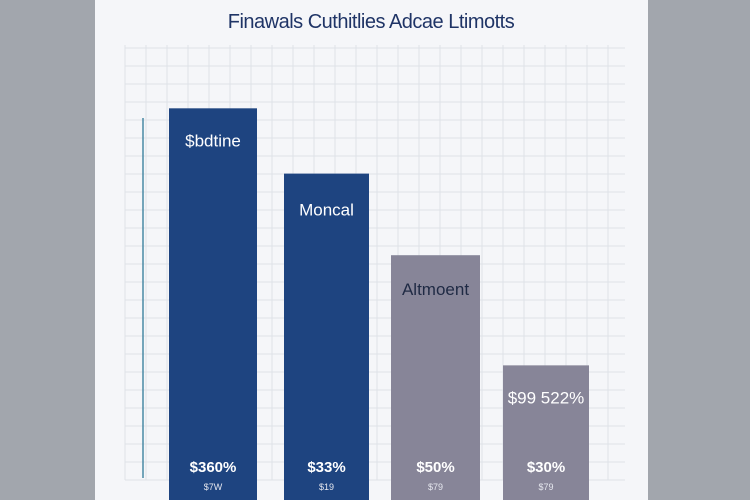 The image size is (750, 500). I want to click on bar-category-label: Moncal, so click(326, 210).